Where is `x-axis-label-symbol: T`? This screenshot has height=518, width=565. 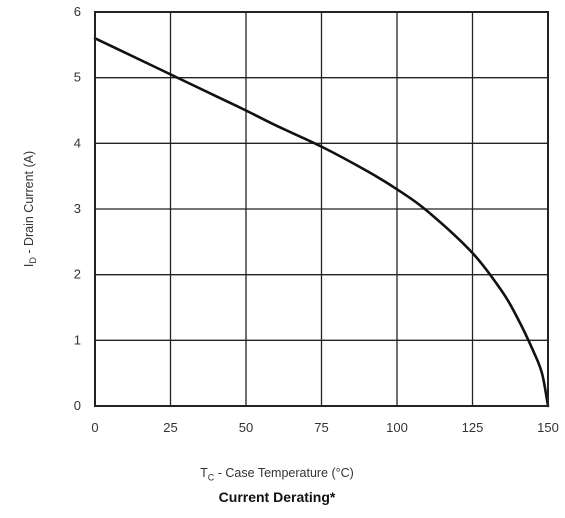
x-axis-label-symbol: T is located at coordinates (204, 473).